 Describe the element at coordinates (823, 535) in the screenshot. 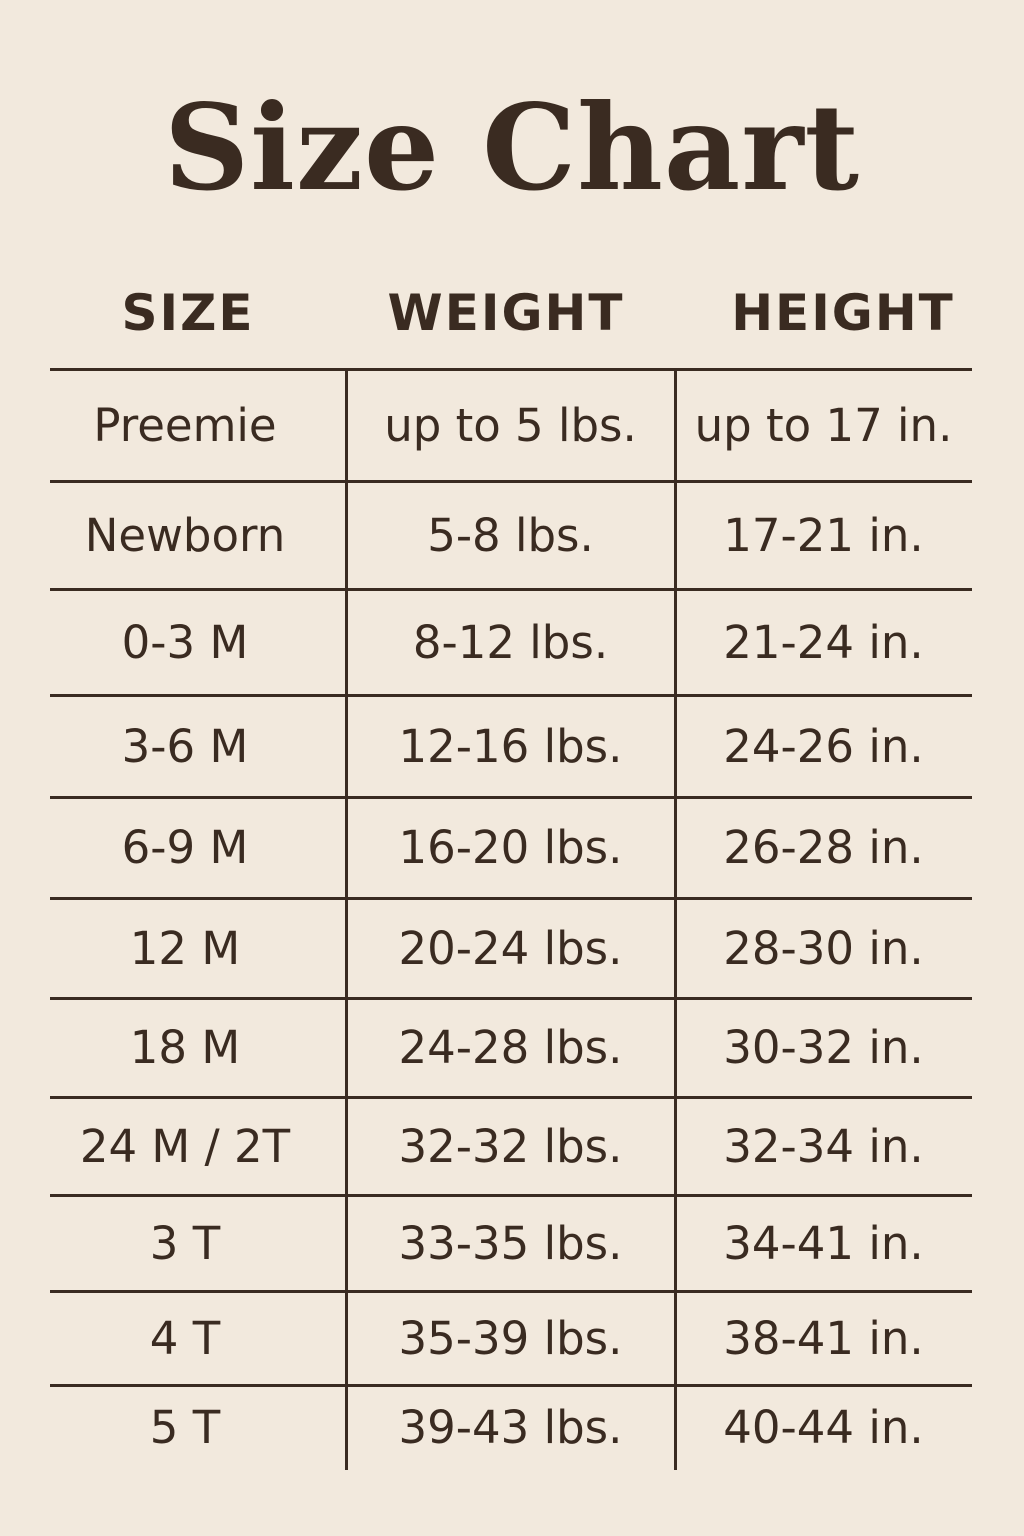

I see `cell-height: 17-21 in.` at that location.